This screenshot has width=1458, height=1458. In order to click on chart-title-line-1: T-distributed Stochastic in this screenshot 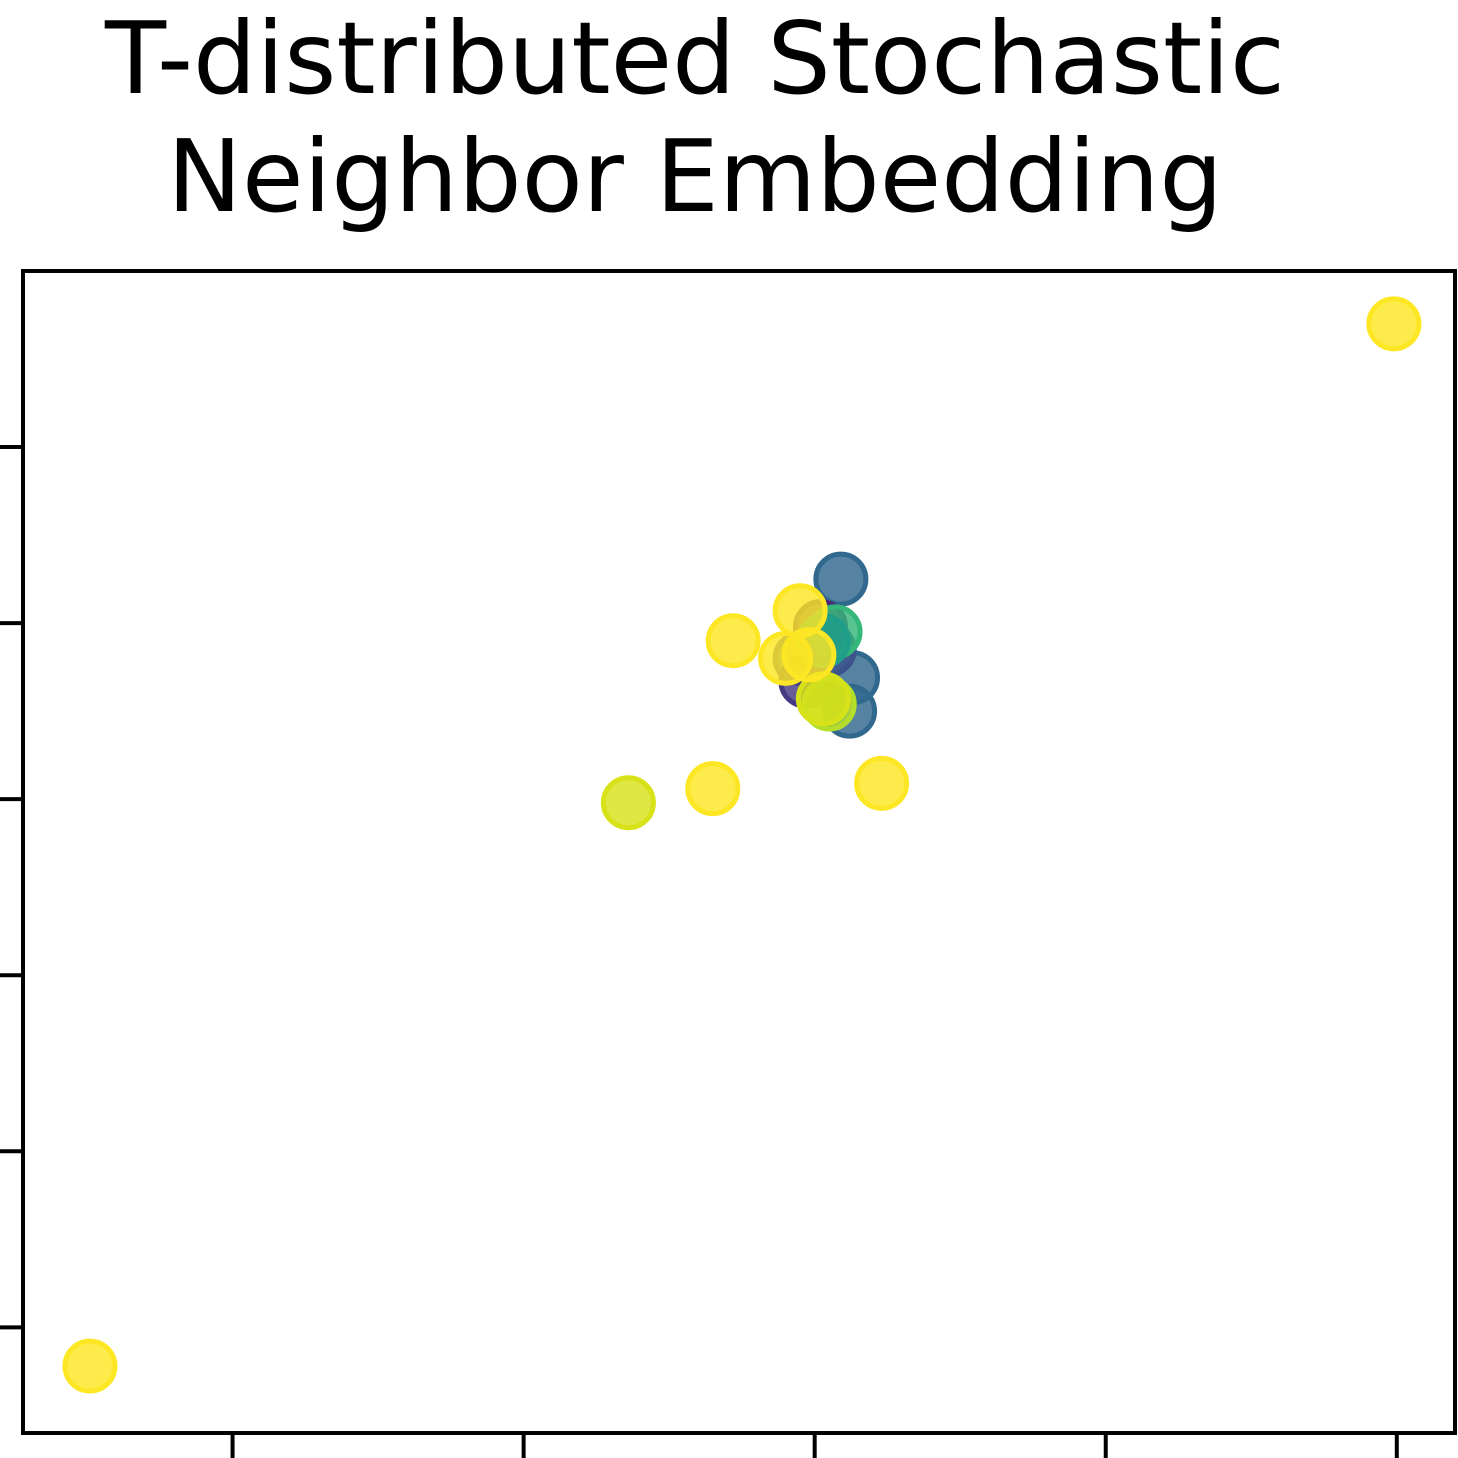, I will do `click(695, 58)`.